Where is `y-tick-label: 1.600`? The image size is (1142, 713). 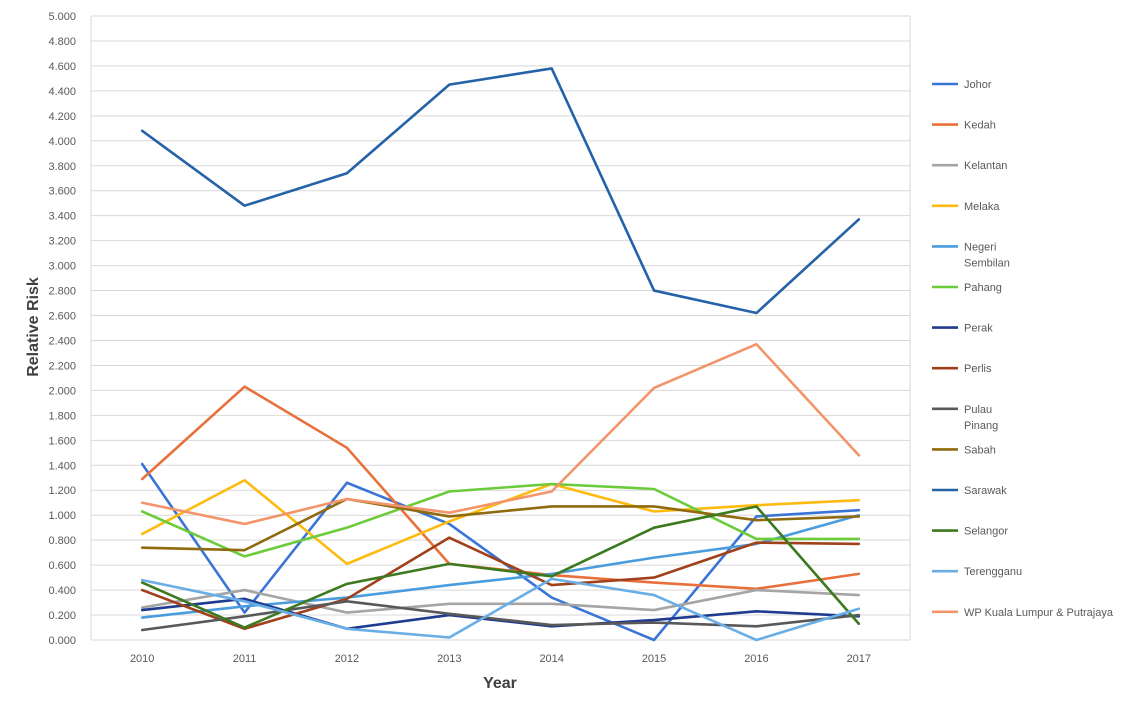 y-tick-label: 1.600 is located at coordinates (62, 441).